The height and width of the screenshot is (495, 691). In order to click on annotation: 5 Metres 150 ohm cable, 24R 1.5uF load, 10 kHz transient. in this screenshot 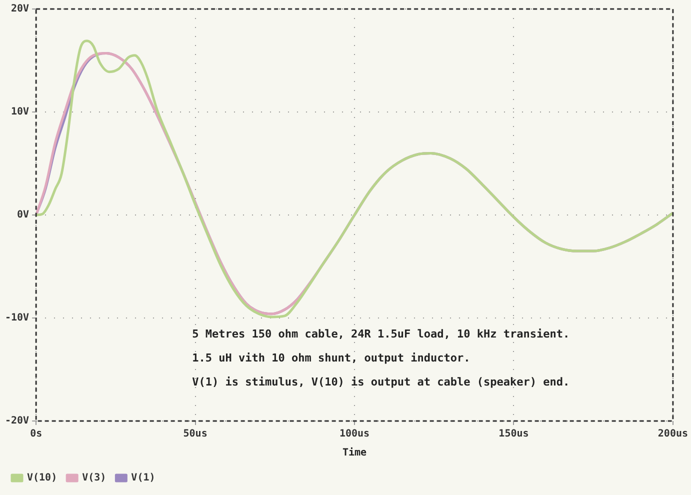, I will do `click(381, 333)`.